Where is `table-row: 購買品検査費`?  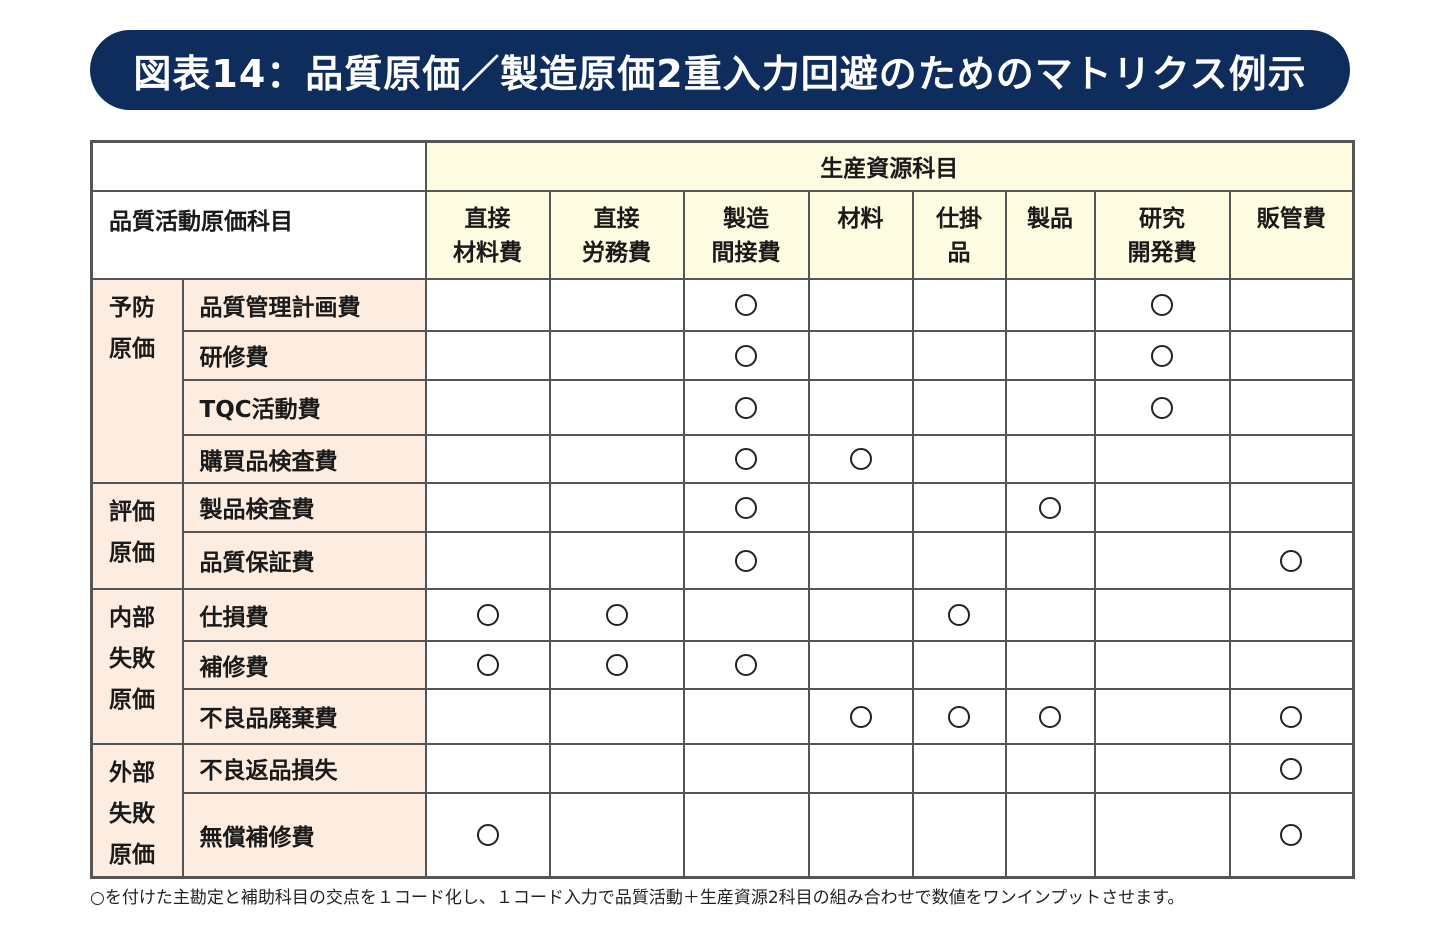 table-row: 購買品検査費 is located at coordinates (723, 458).